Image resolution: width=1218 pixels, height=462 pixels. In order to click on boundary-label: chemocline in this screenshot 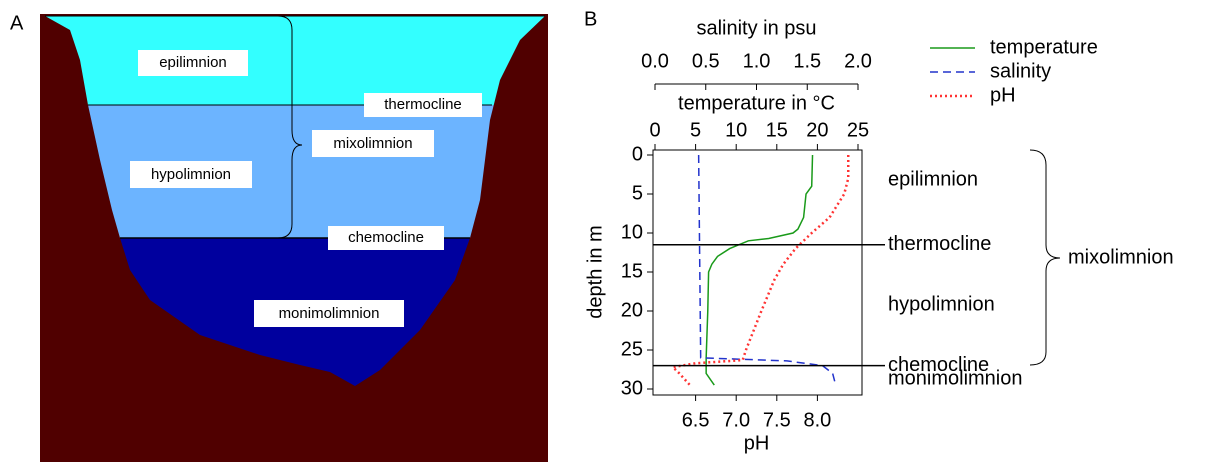, I will do `click(938, 365)`.